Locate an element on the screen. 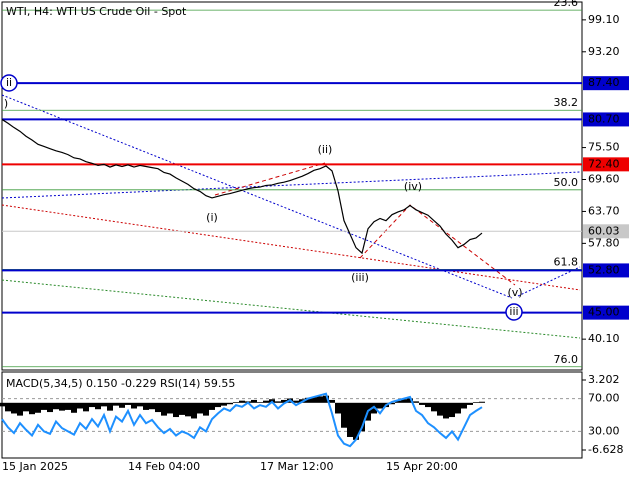  rsi-line is located at coordinates (242, 420).